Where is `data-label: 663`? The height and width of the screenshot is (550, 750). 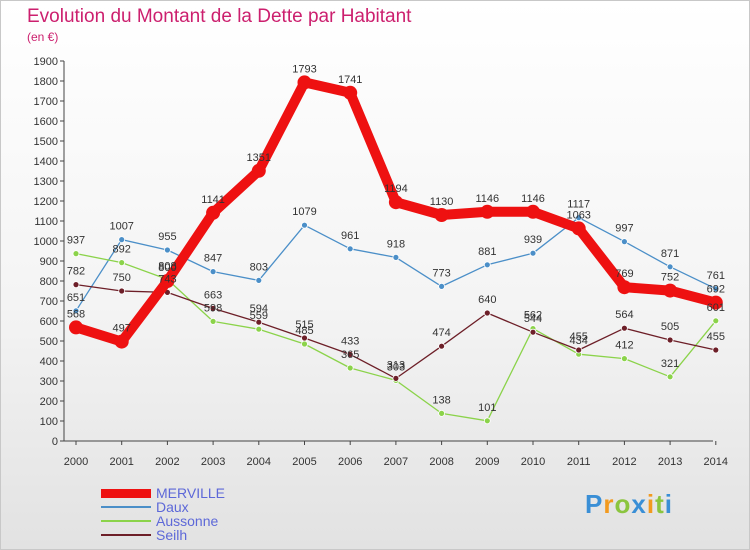 data-label: 663 is located at coordinates (213, 295).